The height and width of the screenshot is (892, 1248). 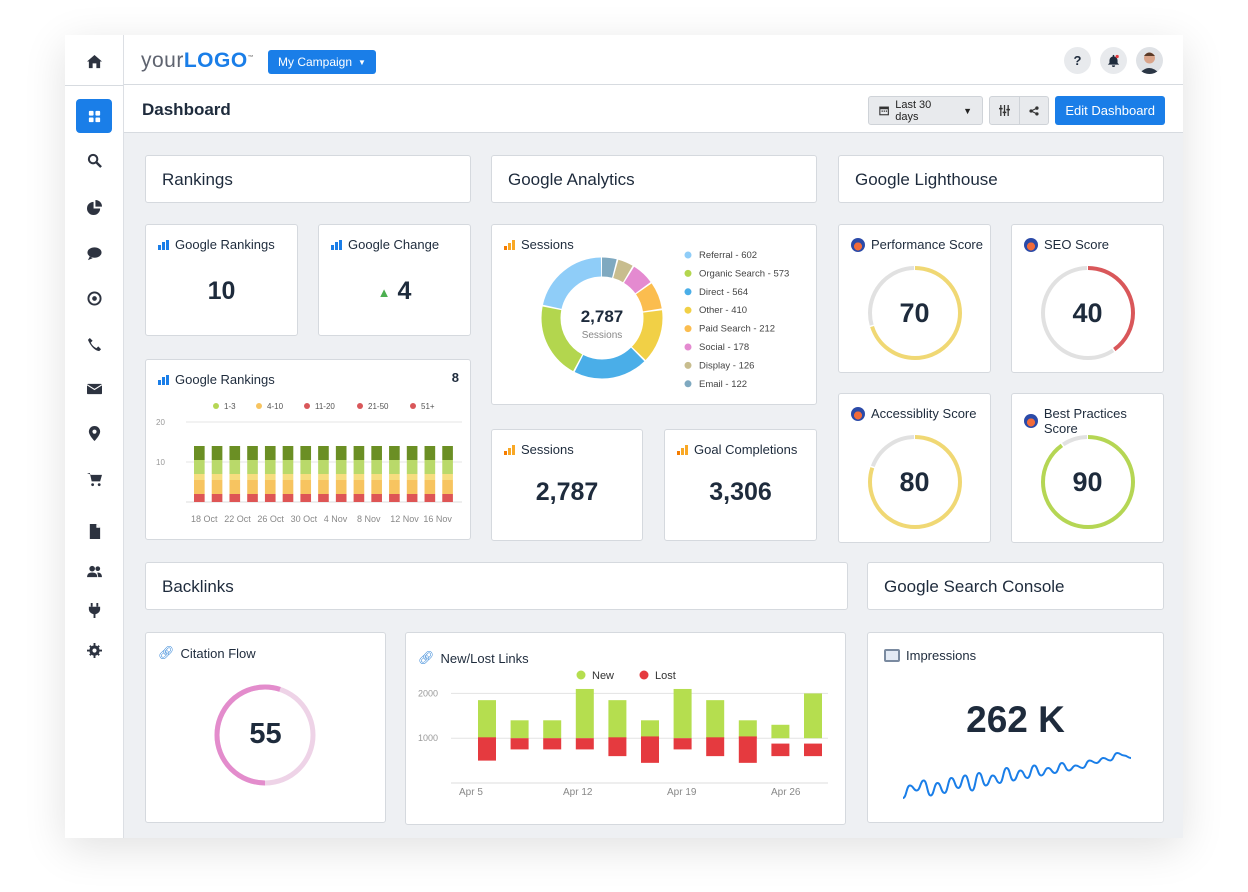 I want to click on document-icon, so click(x=94, y=531).